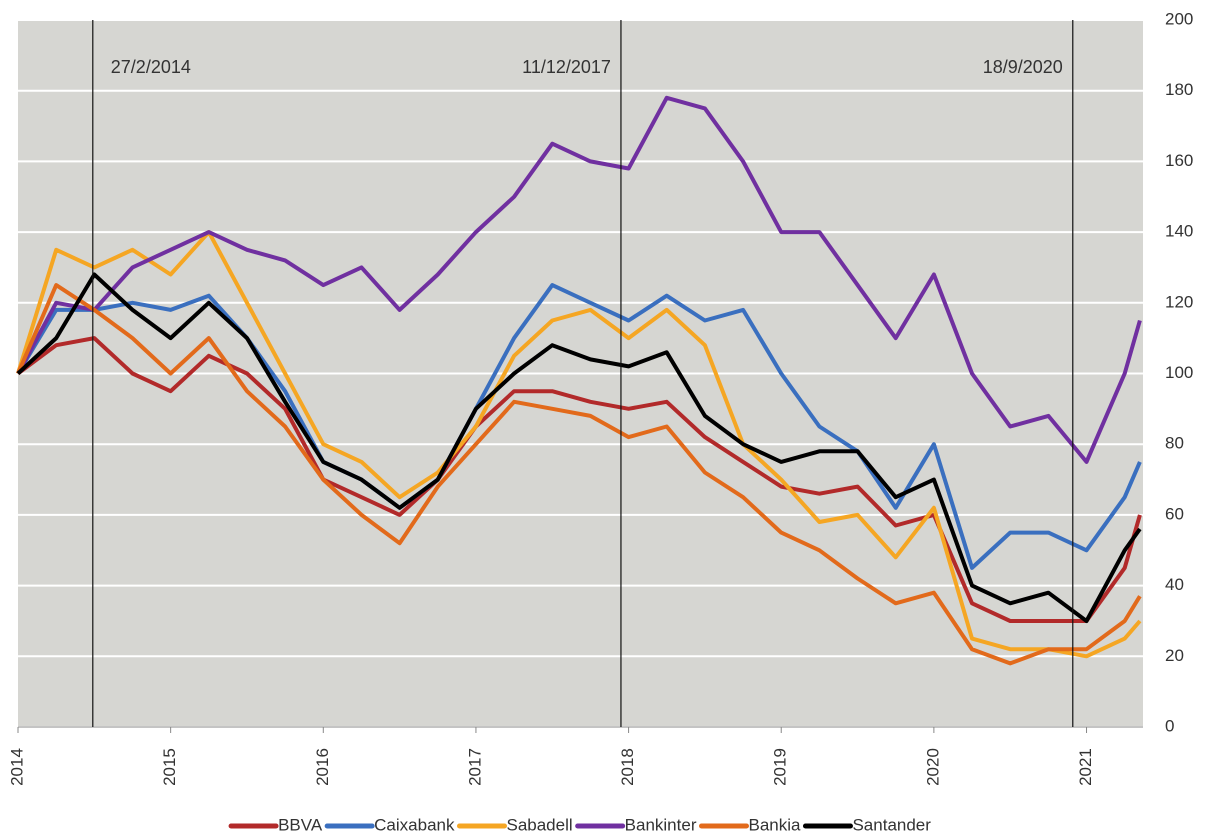  What do you see at coordinates (474, 767) in the screenshot?
I see `x-tick-label: 2017` at bounding box center [474, 767].